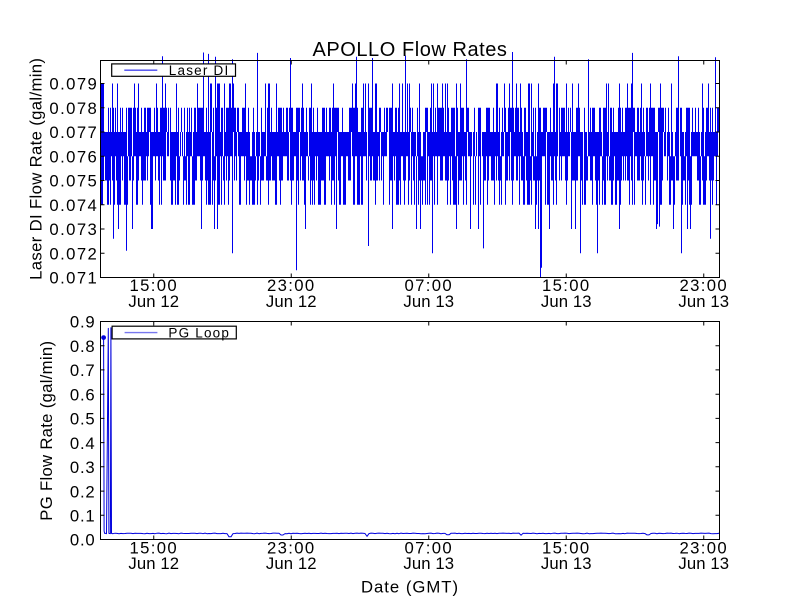  I want to click on svg-text: PG Loop, so click(199, 332).